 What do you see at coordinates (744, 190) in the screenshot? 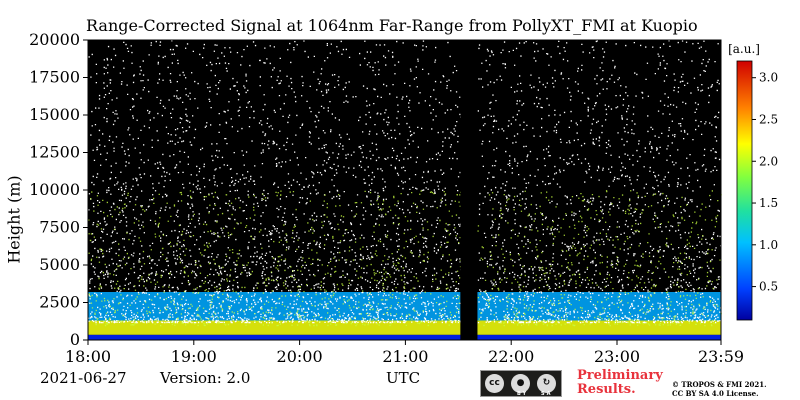
I see `colorbar` at bounding box center [744, 190].